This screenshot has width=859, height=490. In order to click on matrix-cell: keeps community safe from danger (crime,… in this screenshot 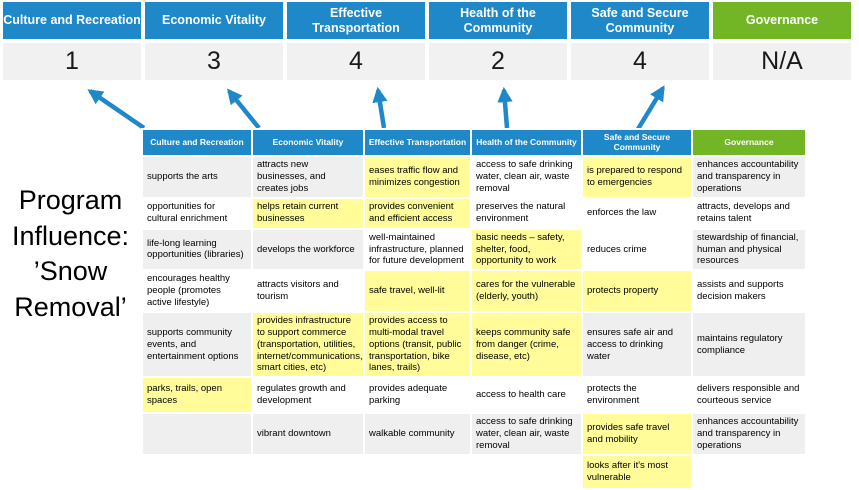, I will do `click(526, 344)`.